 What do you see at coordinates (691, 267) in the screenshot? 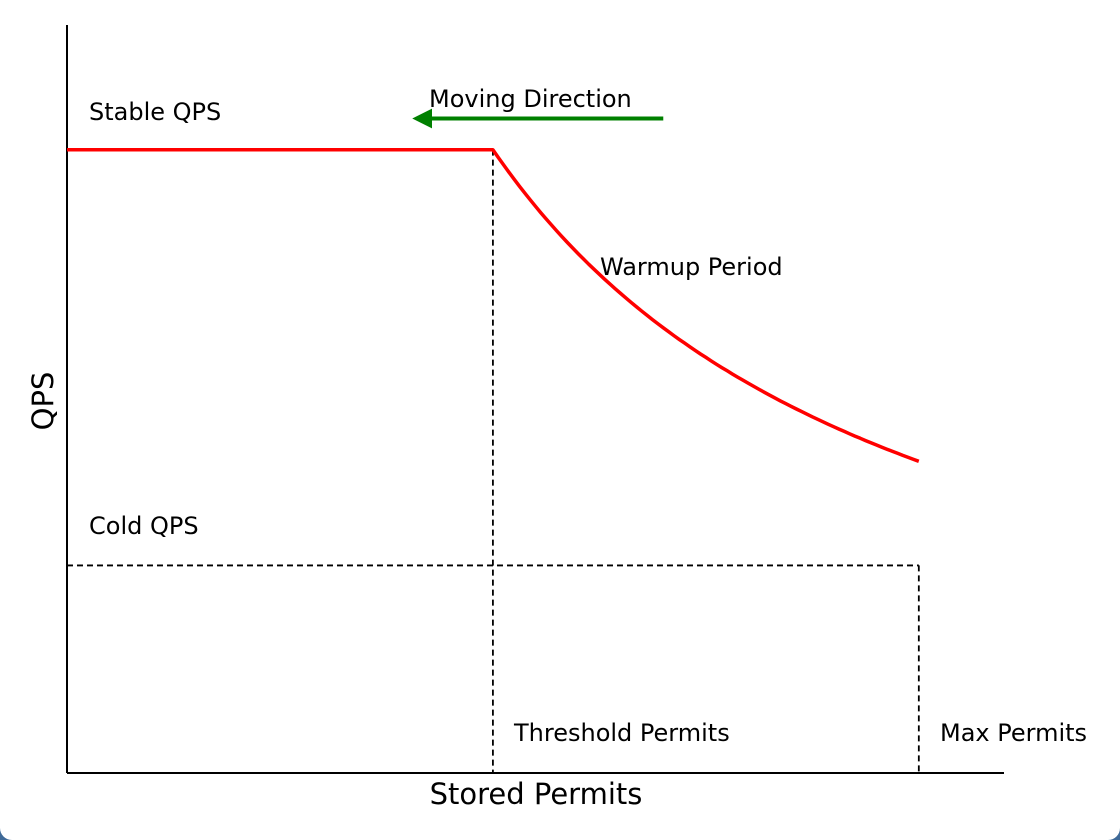
I see `warmup-period-label: Warmup Period` at bounding box center [691, 267].